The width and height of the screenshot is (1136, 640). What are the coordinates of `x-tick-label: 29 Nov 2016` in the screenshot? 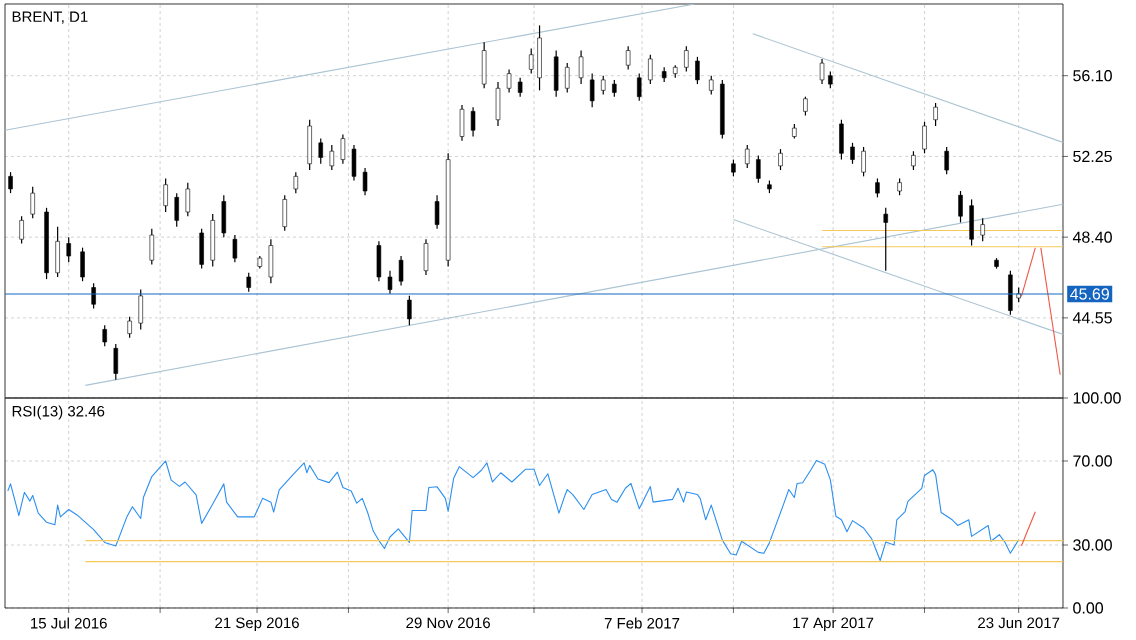 It's located at (448, 623).